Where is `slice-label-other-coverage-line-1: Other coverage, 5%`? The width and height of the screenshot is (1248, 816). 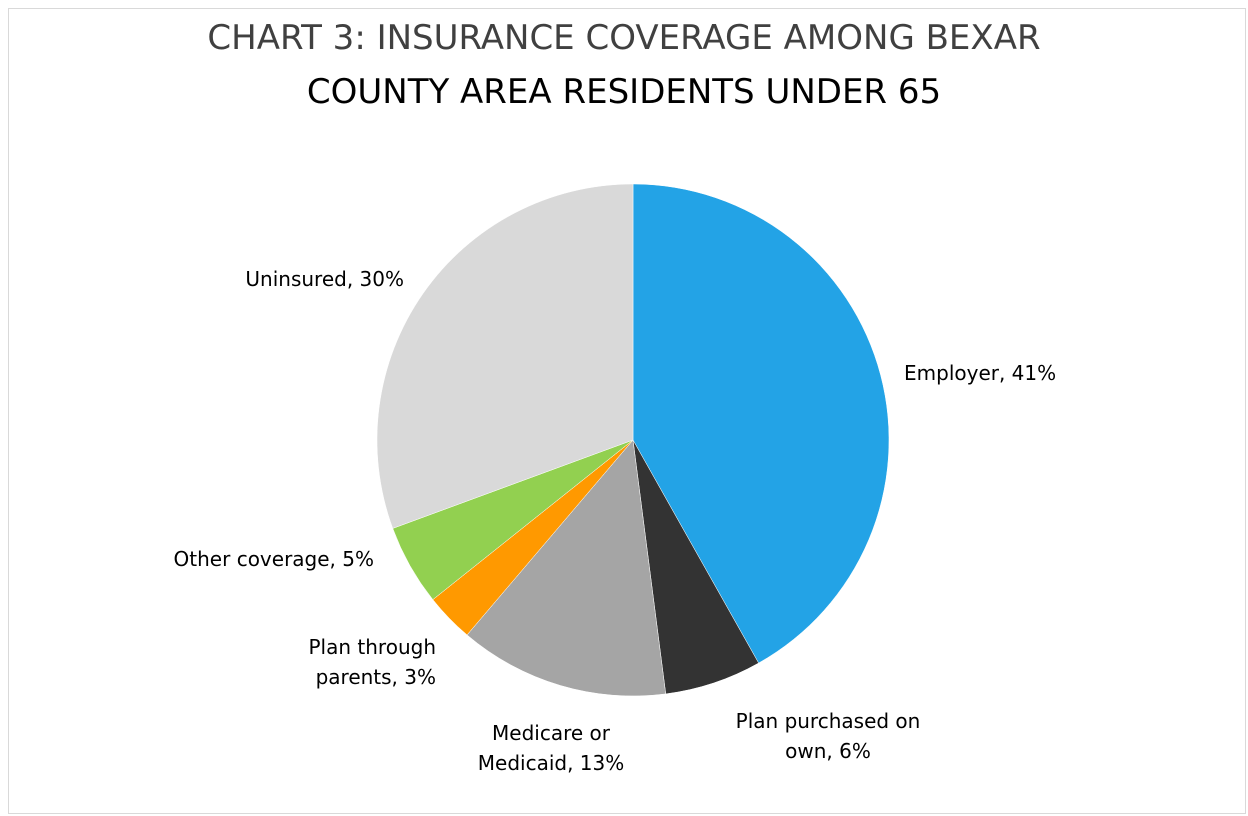 slice-label-other-coverage-line-1: Other coverage, 5% is located at coordinates (273, 559).